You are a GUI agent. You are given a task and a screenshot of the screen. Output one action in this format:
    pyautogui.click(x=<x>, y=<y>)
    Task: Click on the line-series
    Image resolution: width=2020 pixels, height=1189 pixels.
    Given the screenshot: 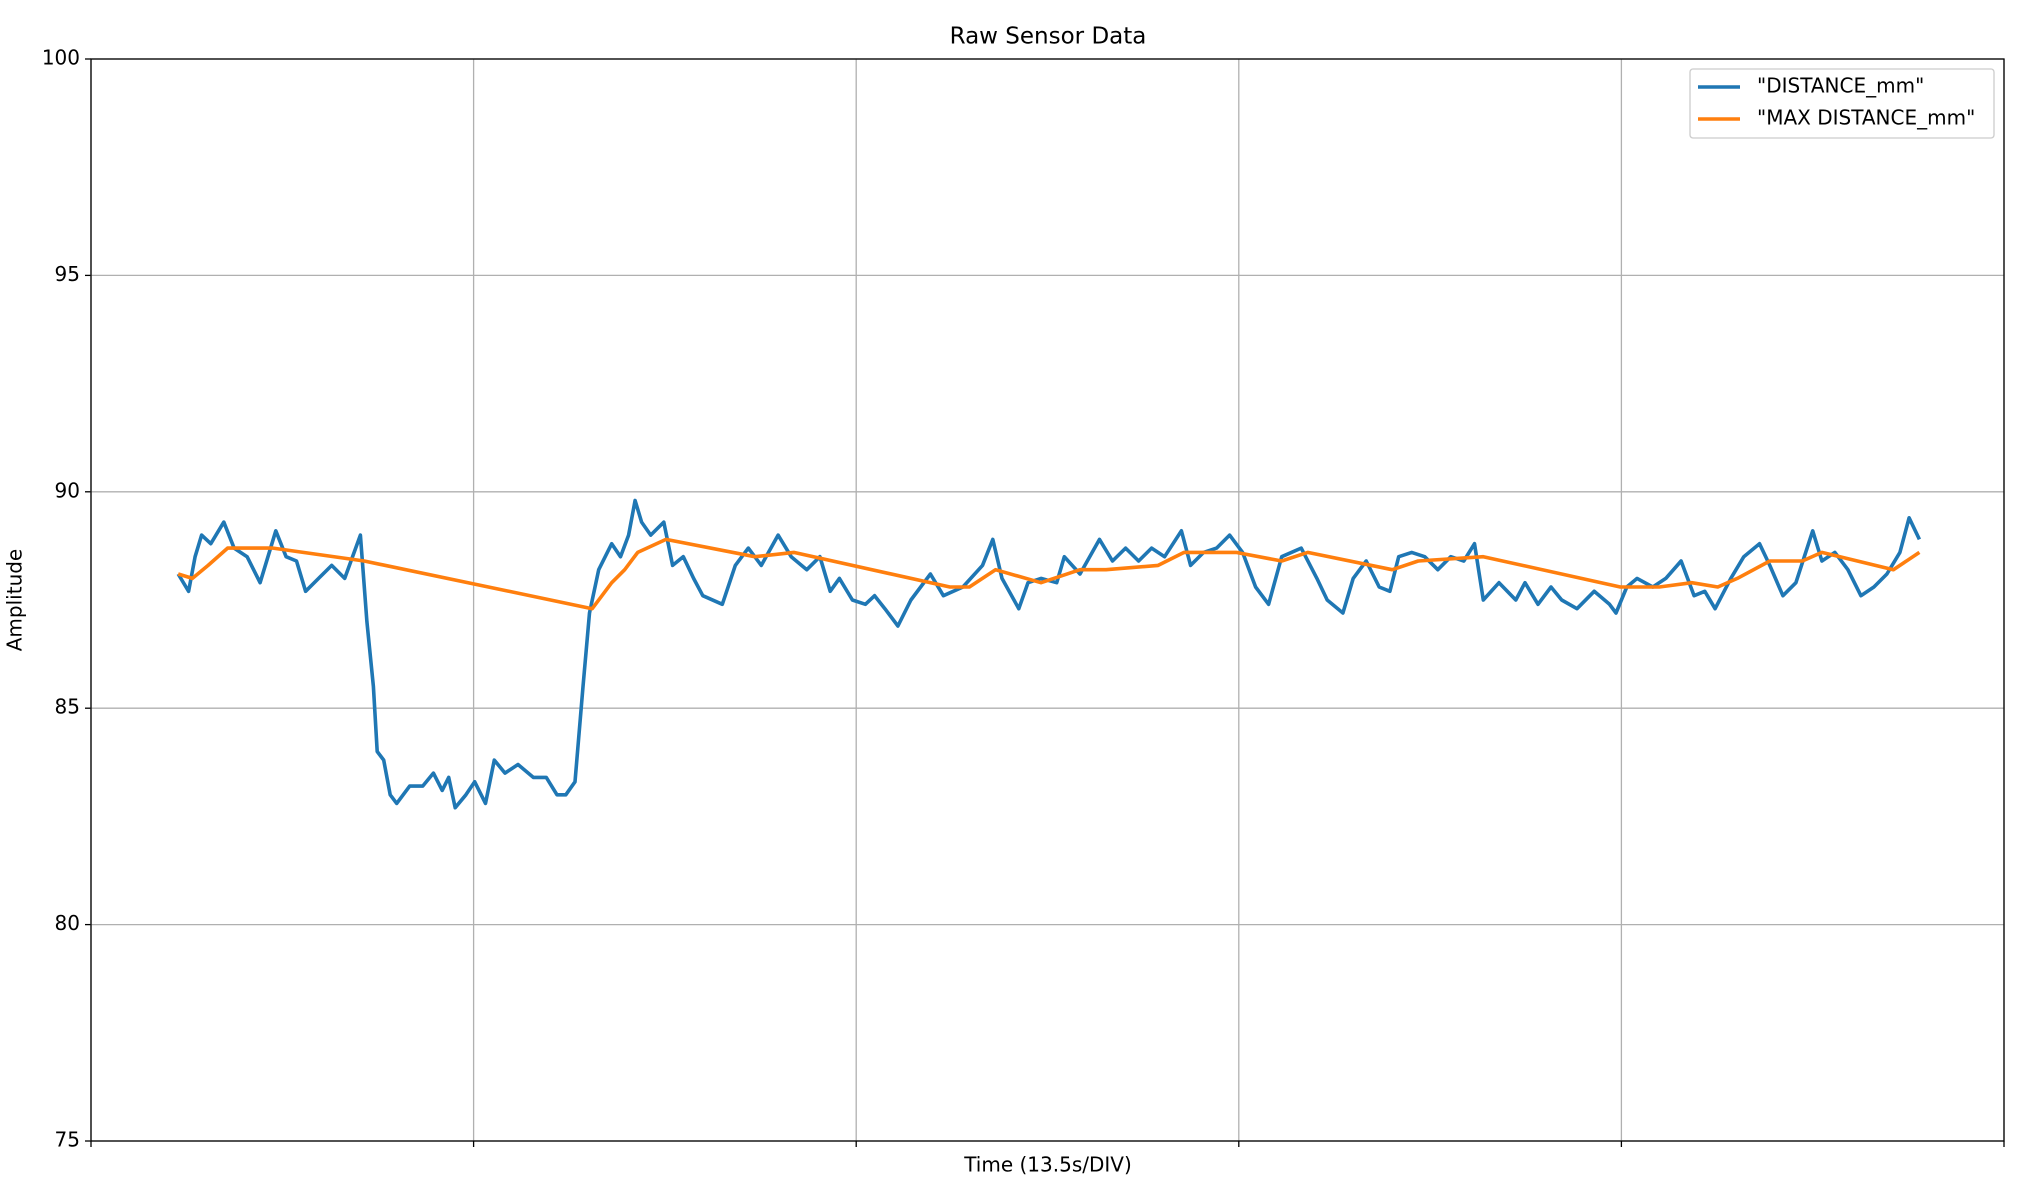 What is the action you would take?
    pyautogui.click(x=1049, y=574)
    